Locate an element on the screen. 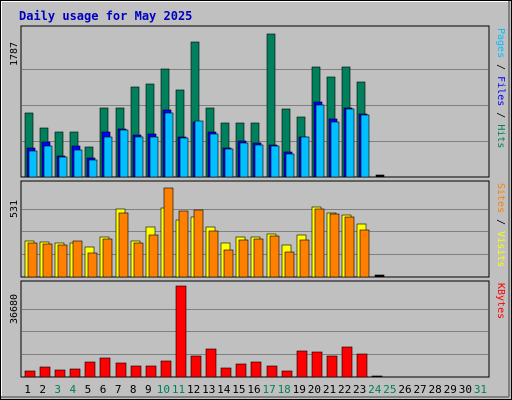 The height and width of the screenshot is (400, 512). bevel-left is located at coordinates (1, 199).